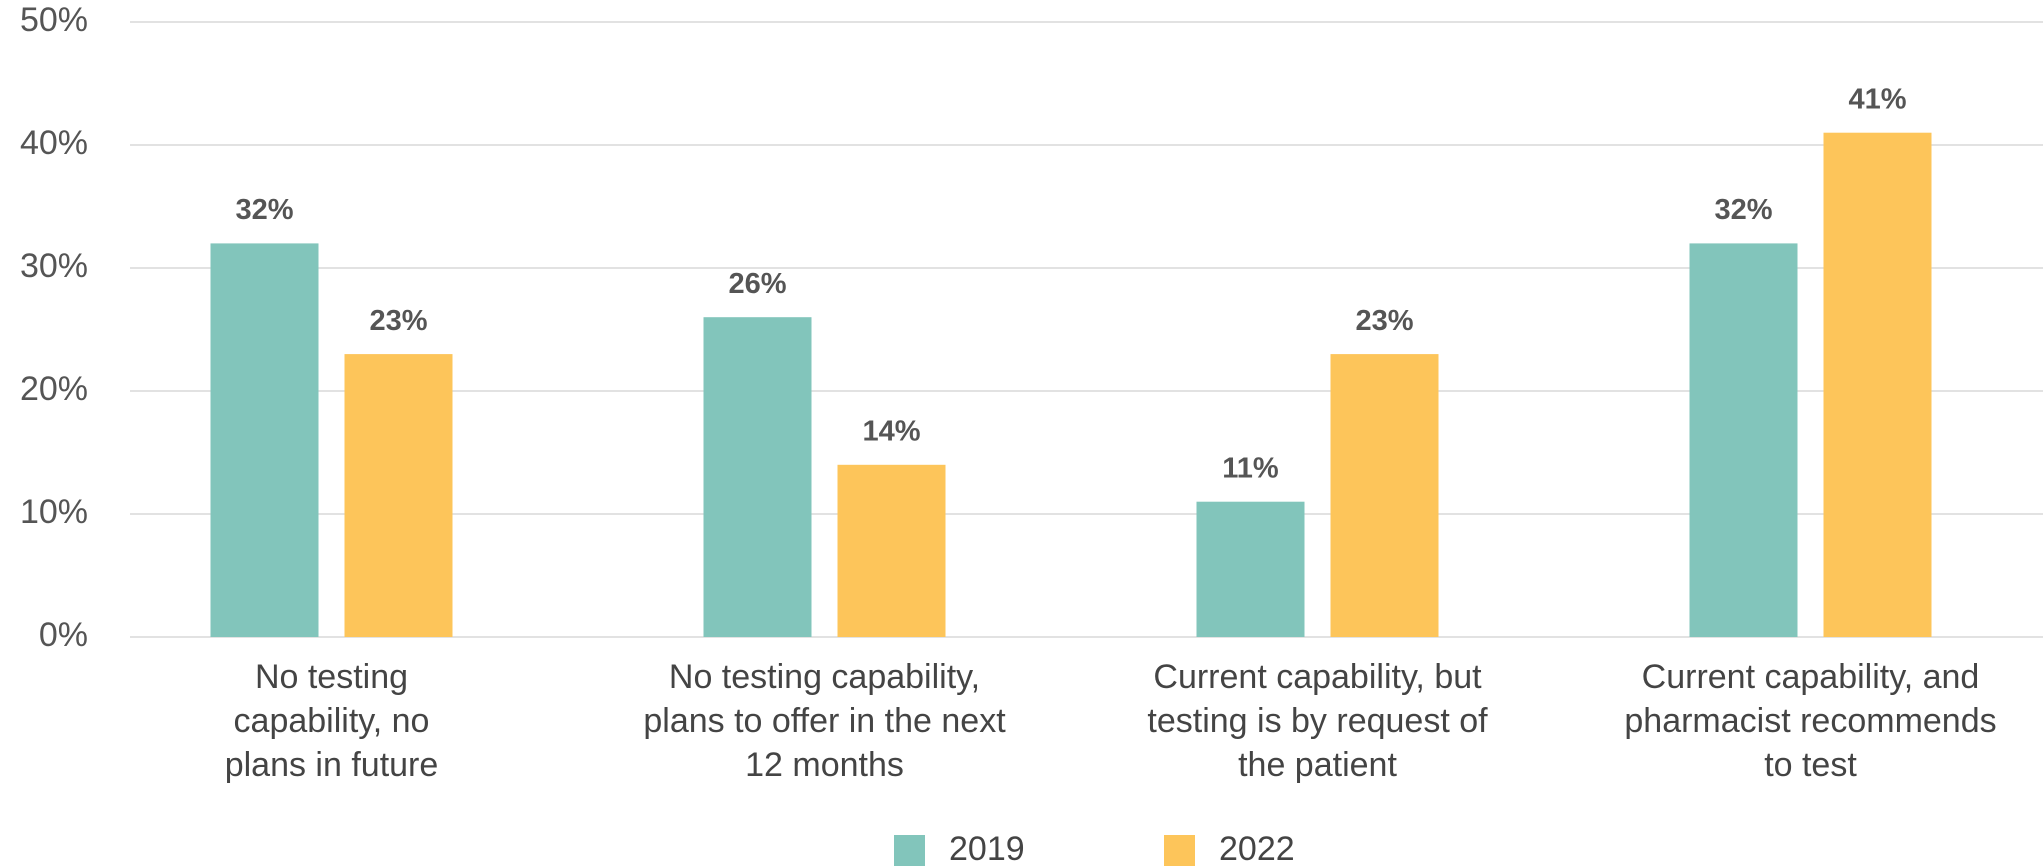 The height and width of the screenshot is (866, 2043). Describe the element at coordinates (1877, 99) in the screenshot. I see `value-label: 41%` at that location.